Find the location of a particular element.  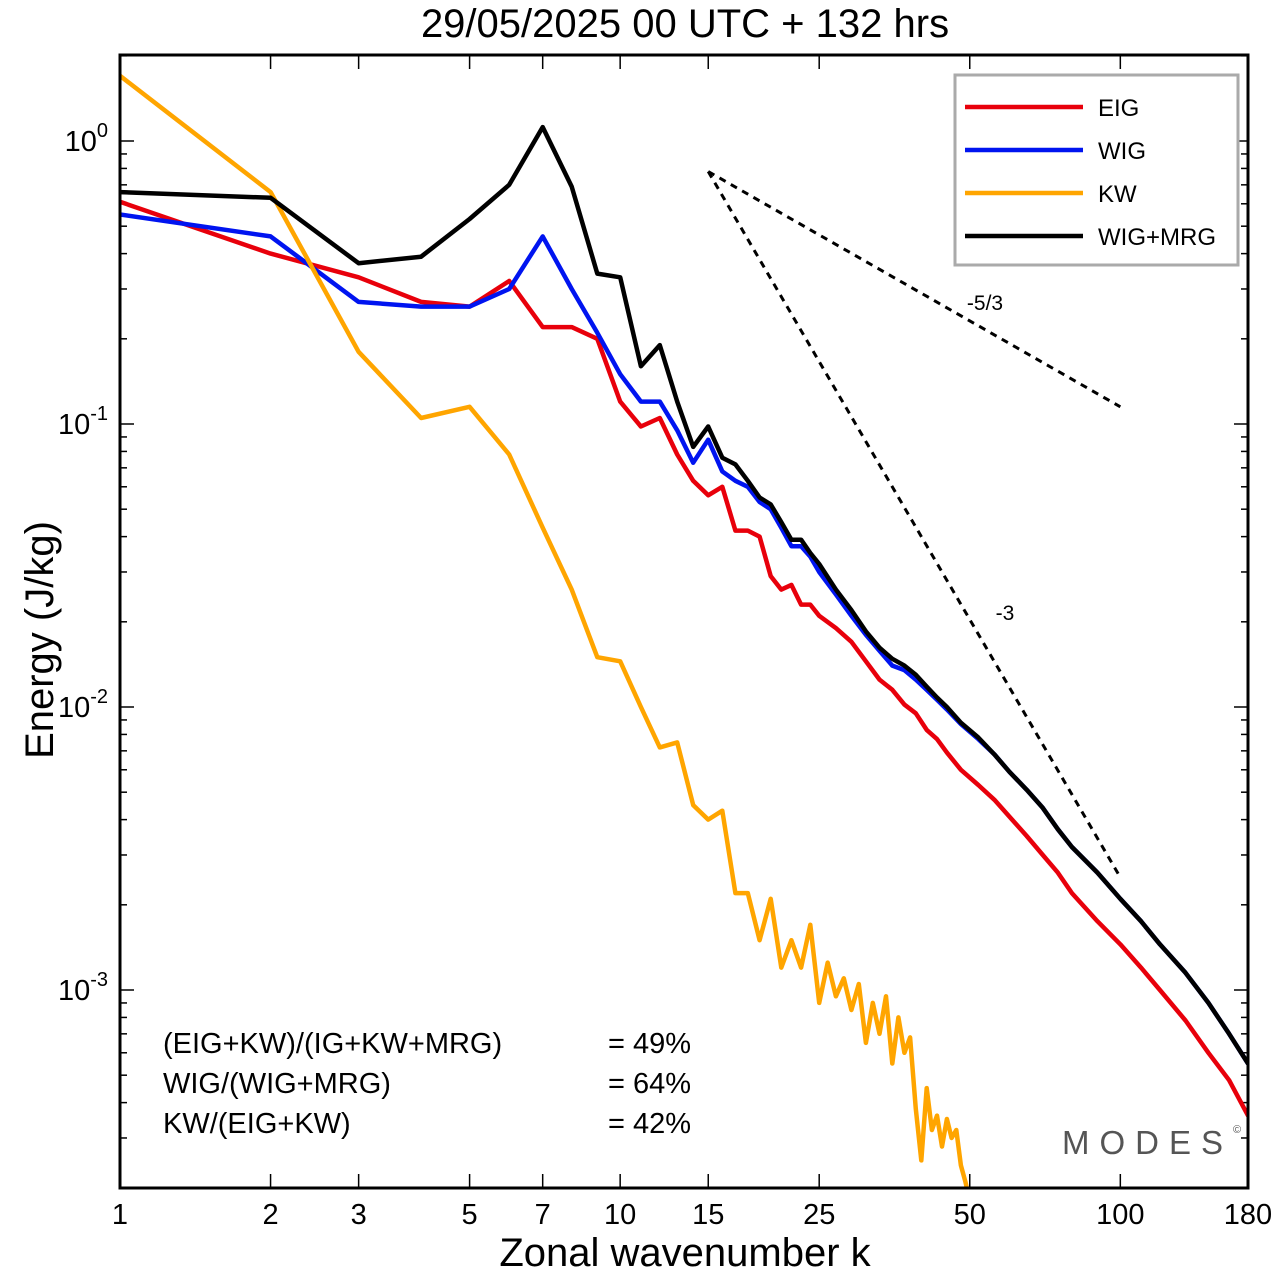

chart-title: 29/05/2025 00 UTC + 132 hrs is located at coordinates (685, 24).